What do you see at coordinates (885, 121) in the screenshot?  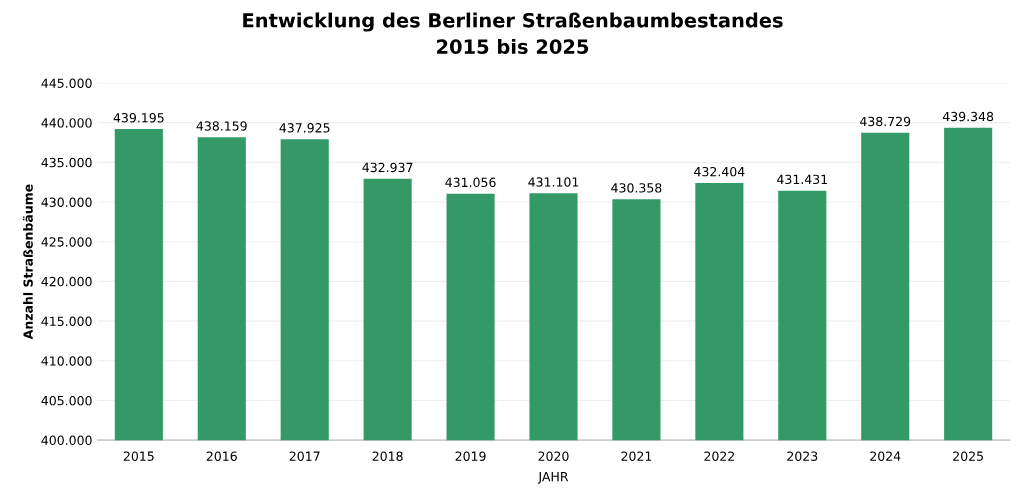 I see `data-label: 438.729` at bounding box center [885, 121].